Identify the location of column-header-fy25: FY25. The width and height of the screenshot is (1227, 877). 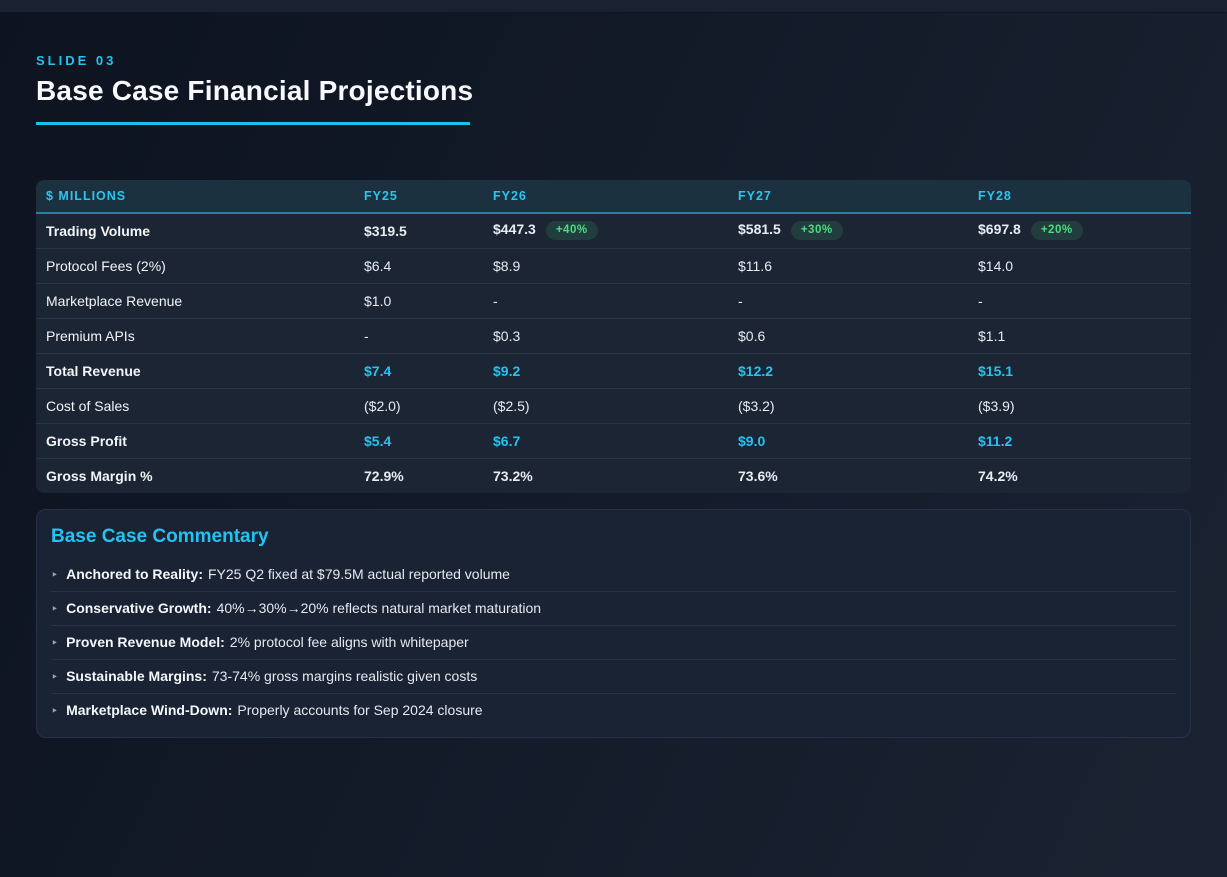
(418, 197).